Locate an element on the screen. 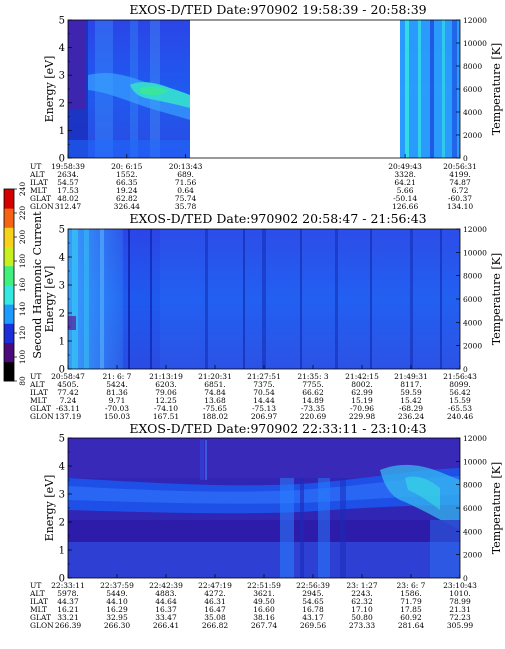 The height and width of the screenshot is (649, 505). panel-1-ylabel: Energy [eV] is located at coordinates (49, 89).